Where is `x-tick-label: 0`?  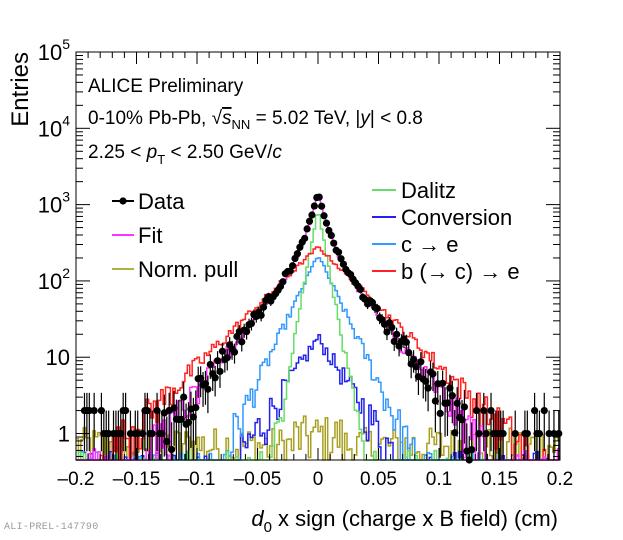 x-tick-label: 0 is located at coordinates (318, 479).